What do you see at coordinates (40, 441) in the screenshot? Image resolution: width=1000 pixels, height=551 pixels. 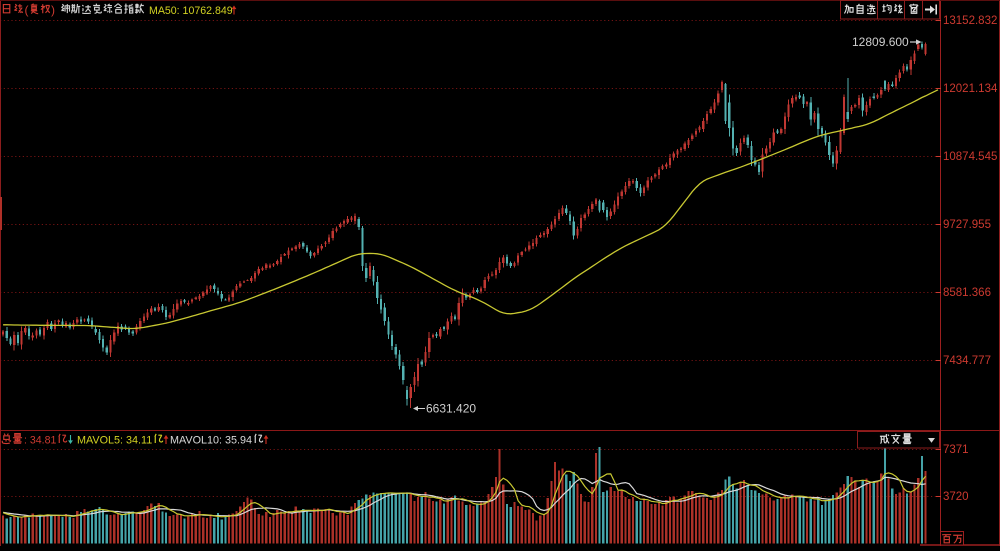 I see `svg-text:: 34.81: : 34.81` at bounding box center [40, 441].